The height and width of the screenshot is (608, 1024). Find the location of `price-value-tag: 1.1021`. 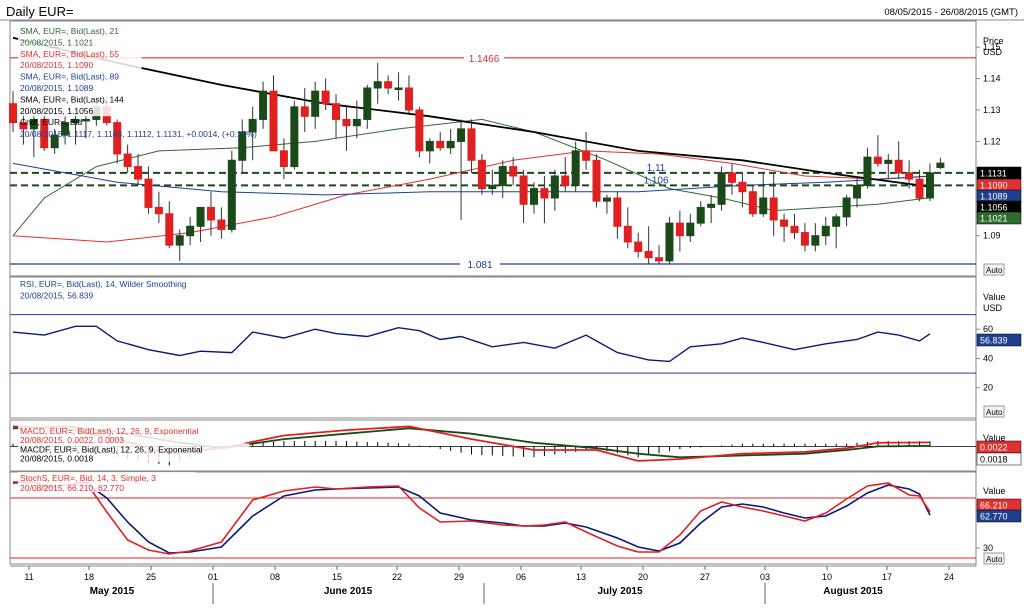

price-value-tag: 1.1021 is located at coordinates (994, 219).